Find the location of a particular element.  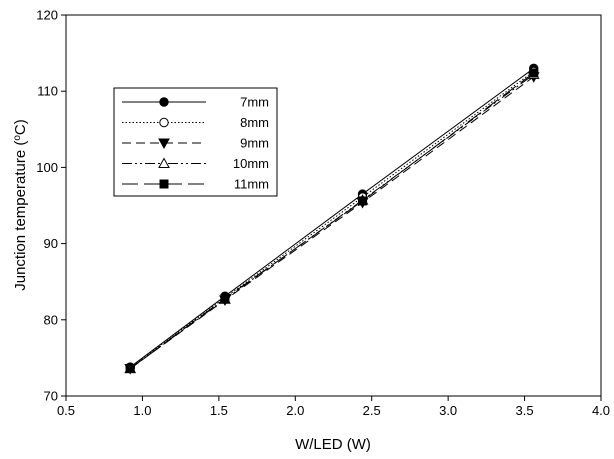

legend: 7mm 8mm 9mm 10mm 11mm is located at coordinates (195, 142).